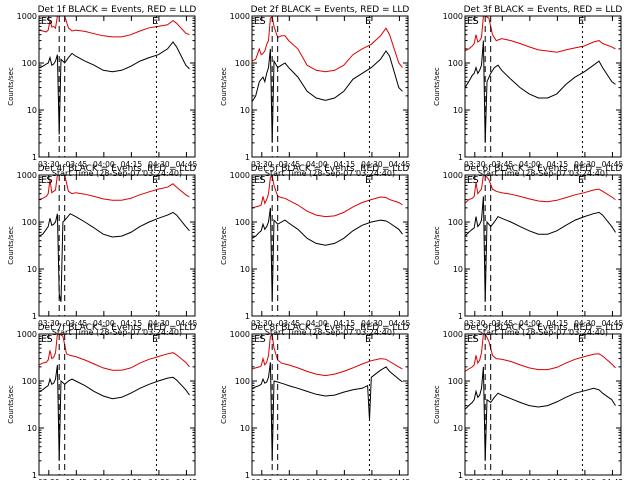  I want to click on panel-title: Det 9f BLACK = Events, RED = LLD, so click(543, 328).